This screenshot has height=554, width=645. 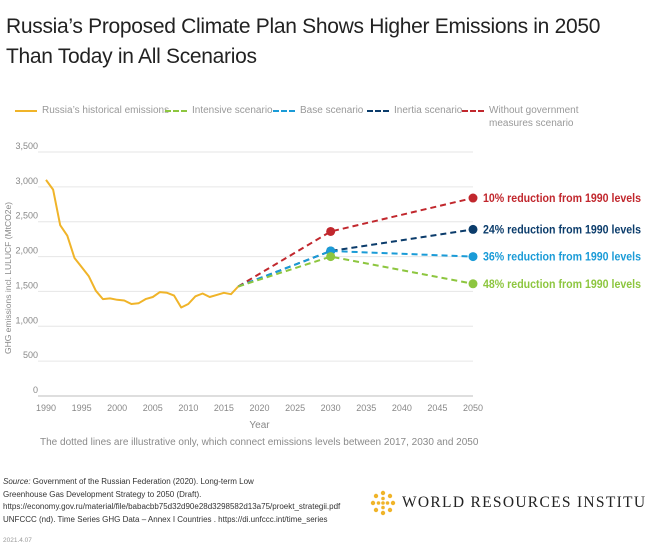 What do you see at coordinates (153, 408) in the screenshot?
I see `x-tick-label: 2005` at bounding box center [153, 408].